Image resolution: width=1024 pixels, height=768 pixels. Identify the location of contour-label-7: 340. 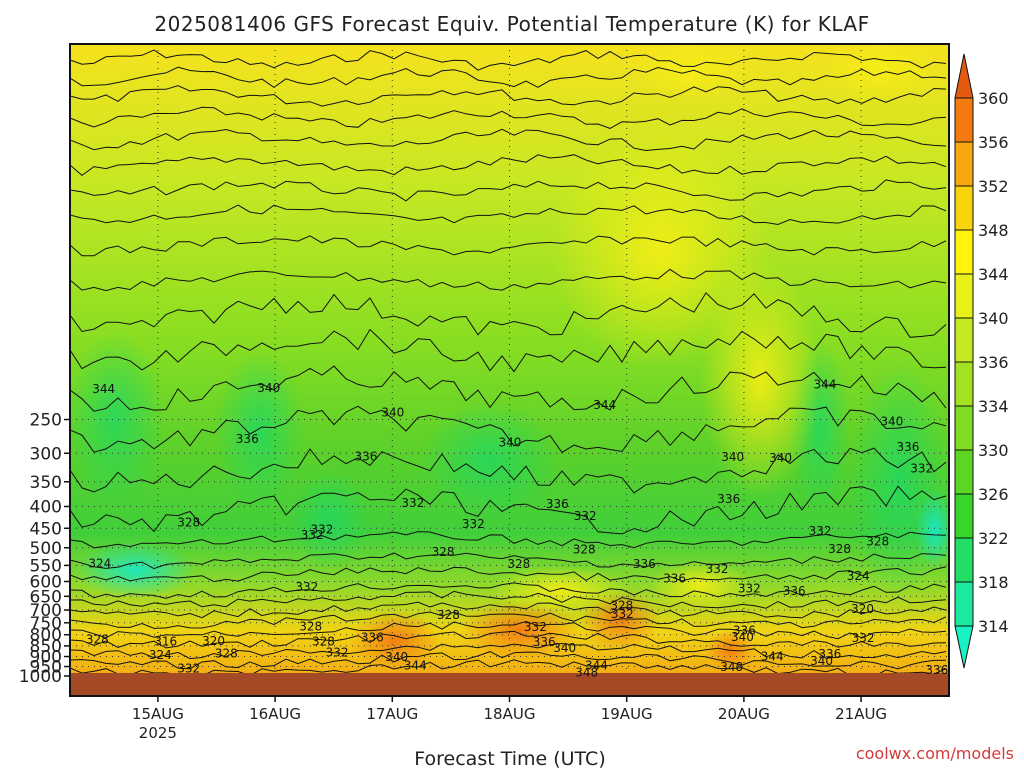
(510, 442).